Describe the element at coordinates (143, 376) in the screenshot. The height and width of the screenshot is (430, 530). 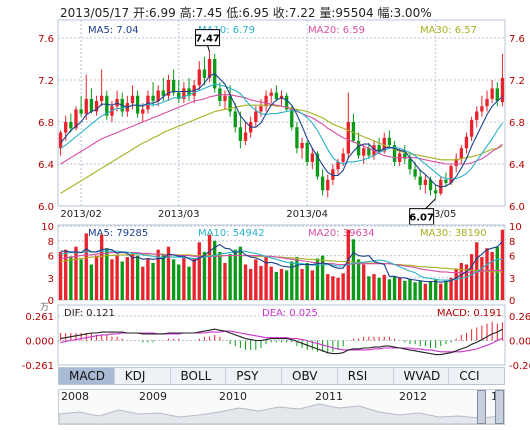
I see `tab-kdj: KDJ` at that location.